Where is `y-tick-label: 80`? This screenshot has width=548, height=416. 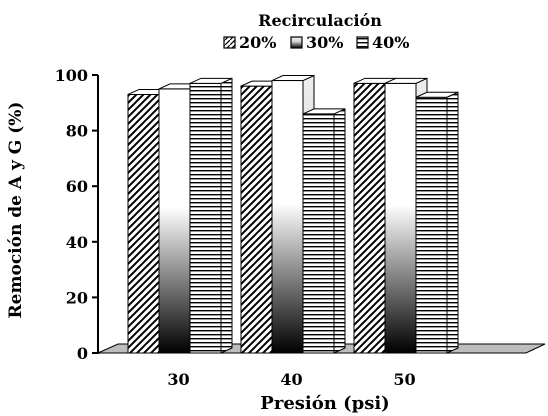 y-tick-label: 80 is located at coordinates (77, 131).